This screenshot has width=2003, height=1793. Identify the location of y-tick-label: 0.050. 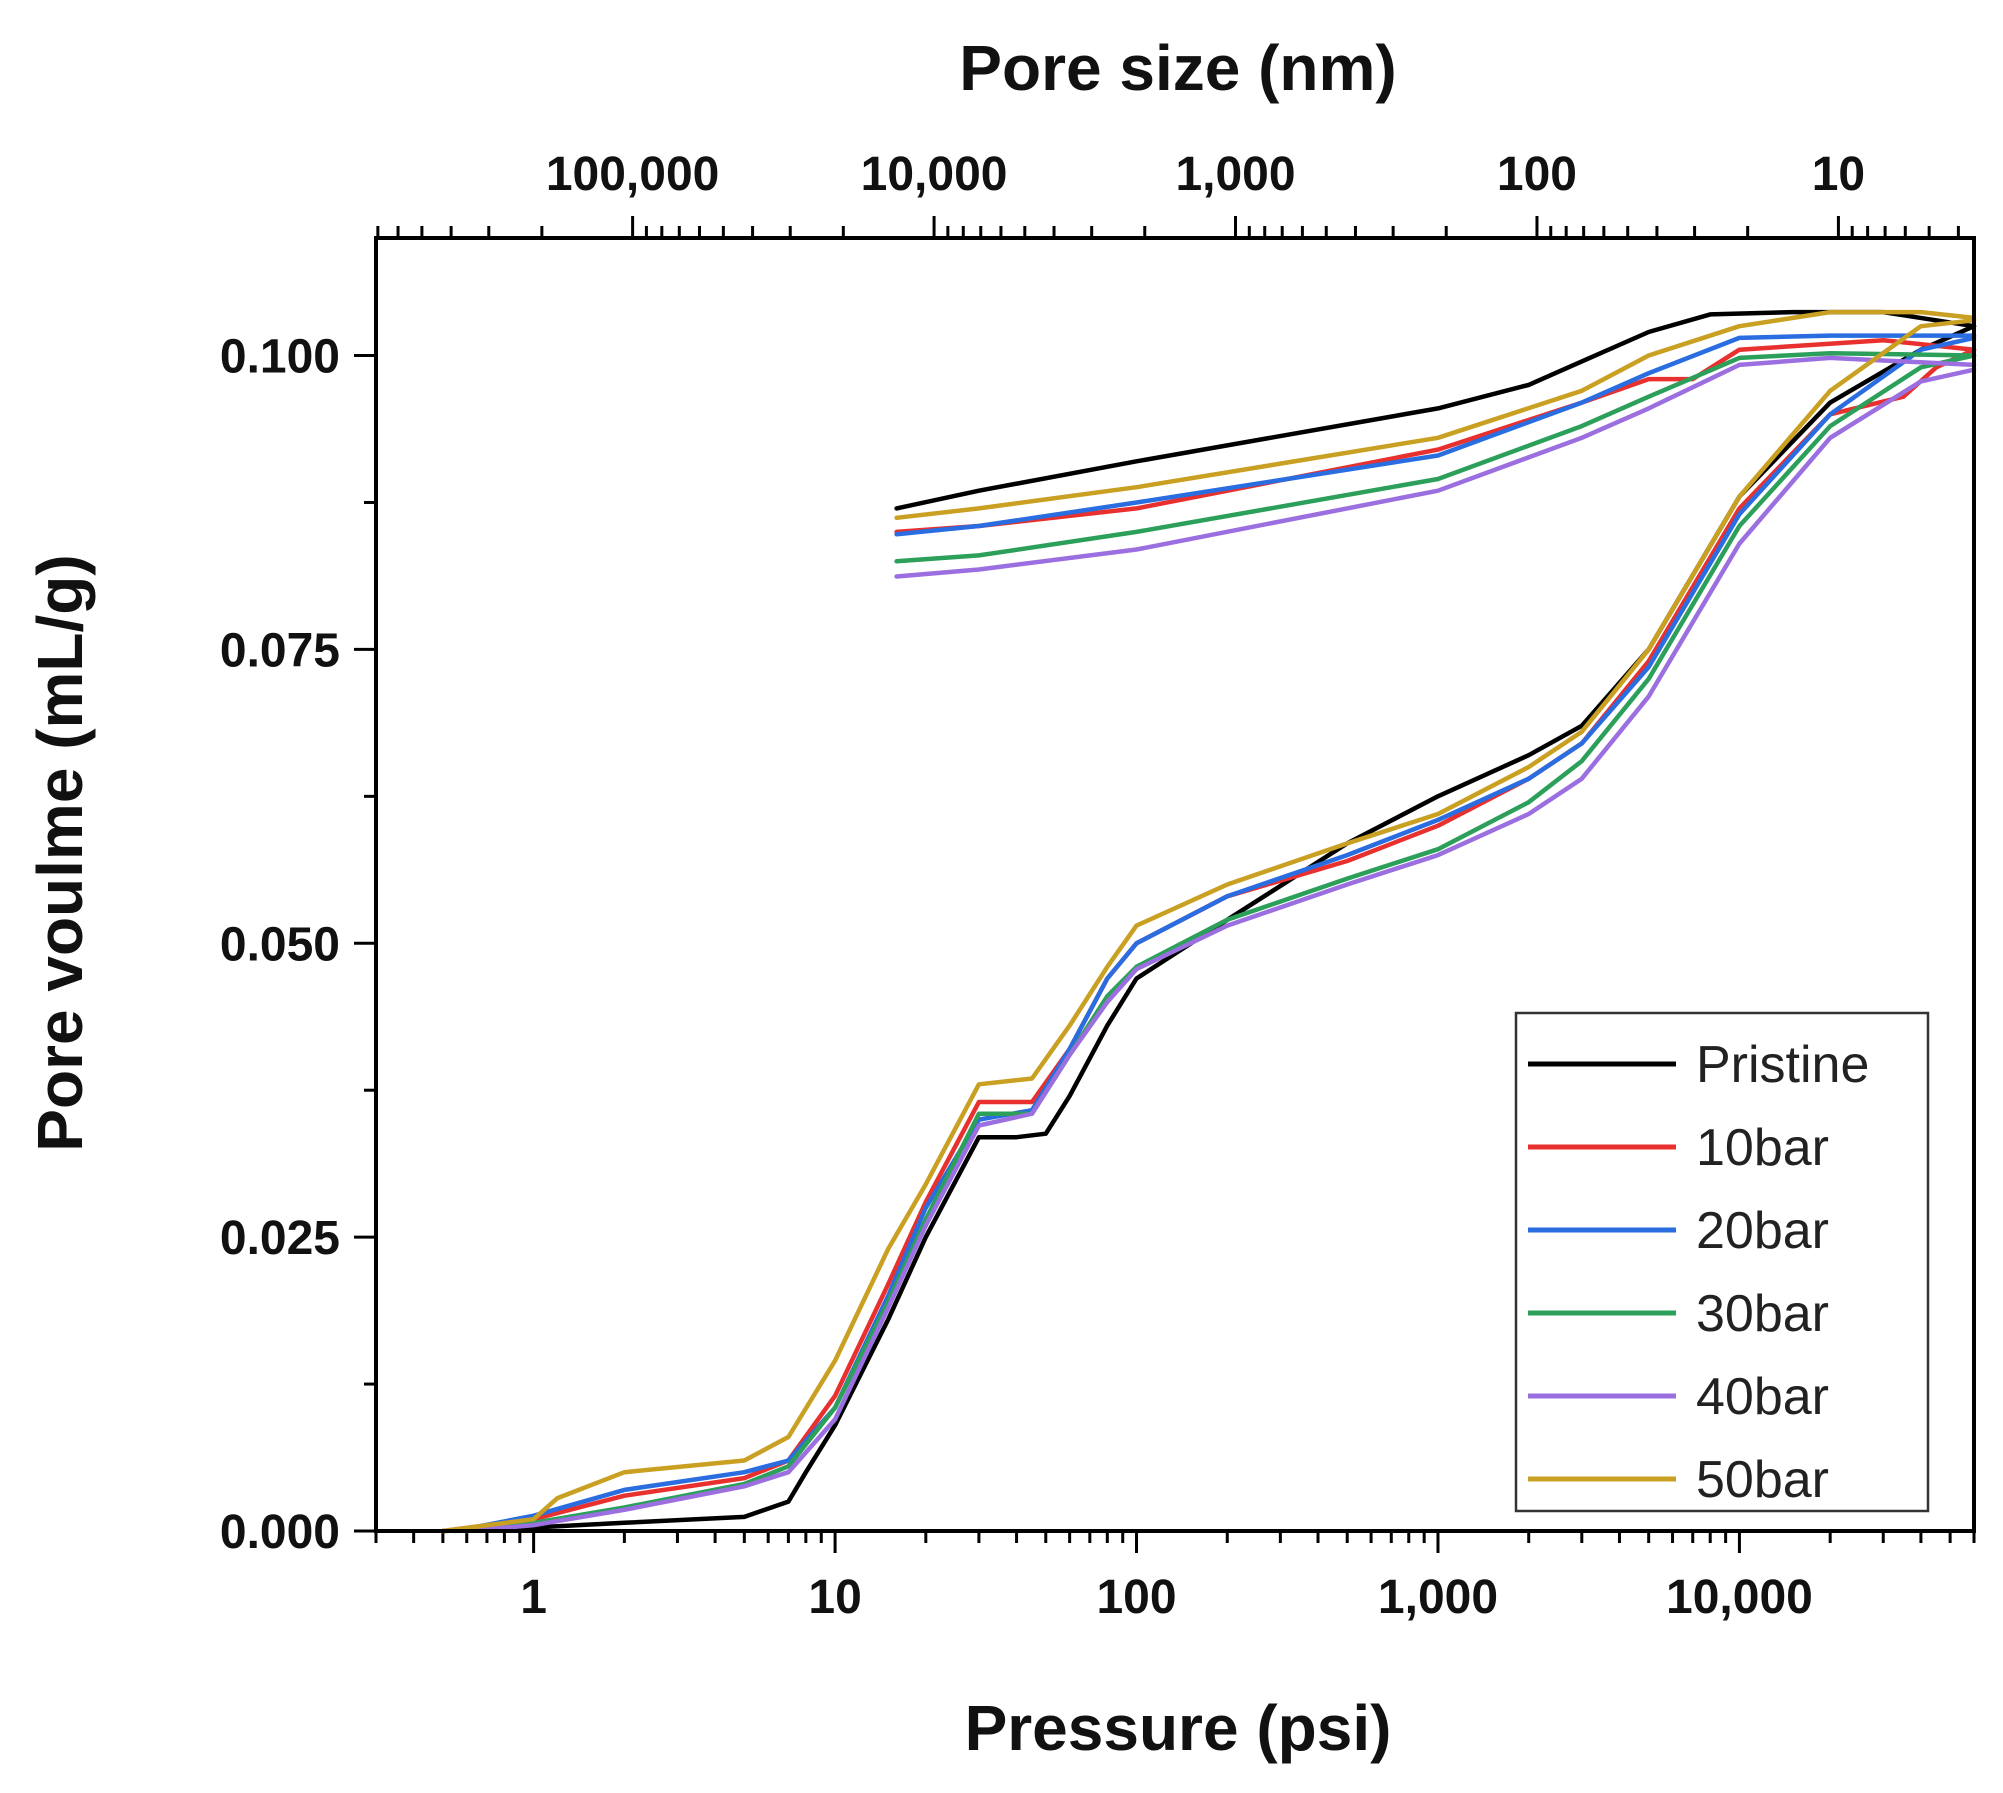
(280, 944).